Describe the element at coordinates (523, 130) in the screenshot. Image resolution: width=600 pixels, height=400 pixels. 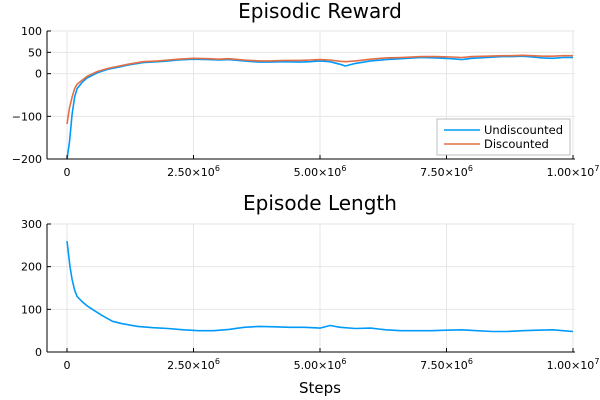
I see `legend-label-undiscounted: Undiscounted` at that location.